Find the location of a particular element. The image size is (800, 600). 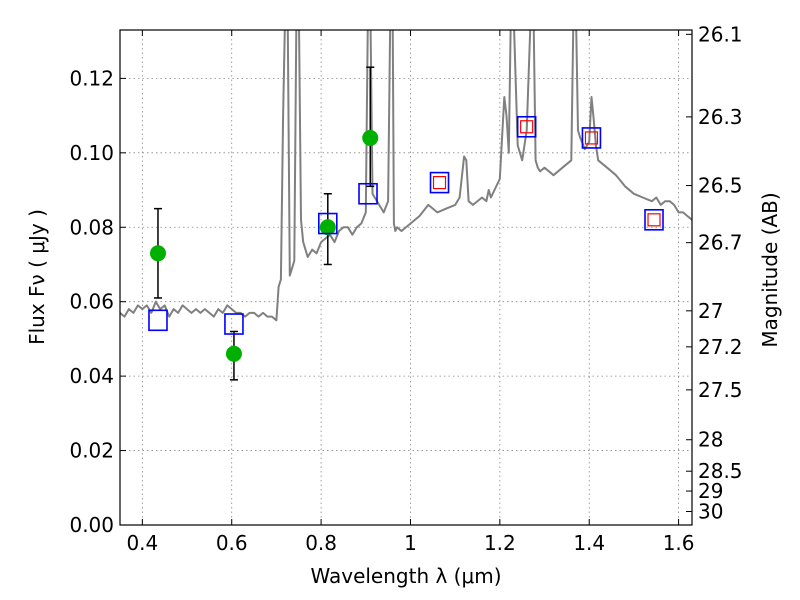

right-tick-label: 30 is located at coordinates (710, 511).